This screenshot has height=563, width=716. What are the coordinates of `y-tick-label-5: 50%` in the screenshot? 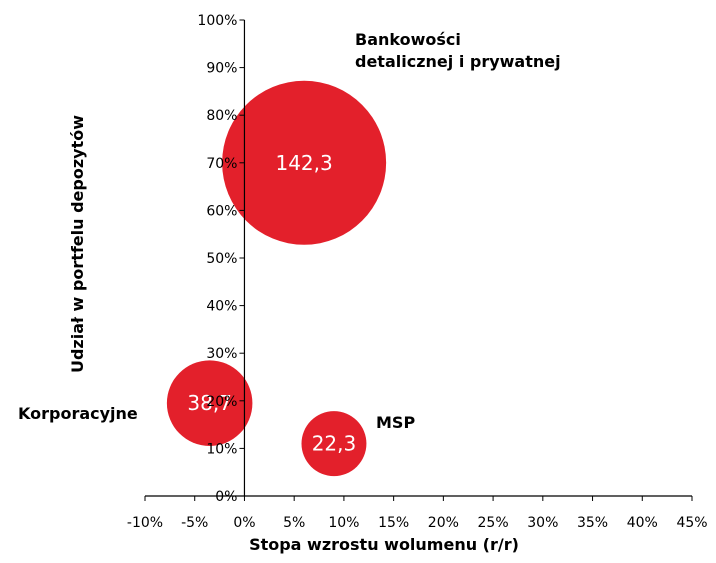 It's located at (221, 259).